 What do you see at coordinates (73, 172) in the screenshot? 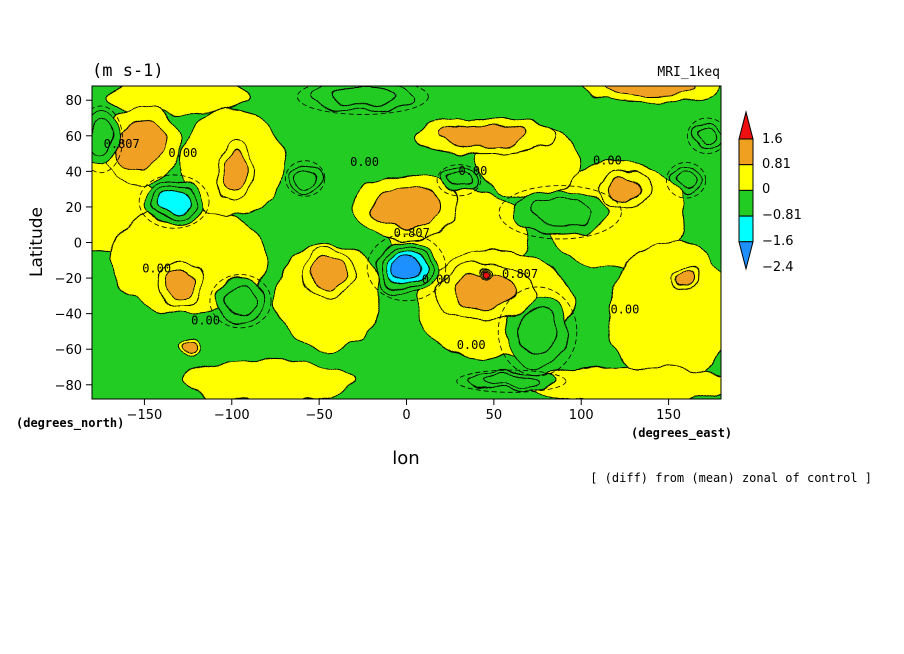
I see `y-tick-label: 40` at bounding box center [73, 172].